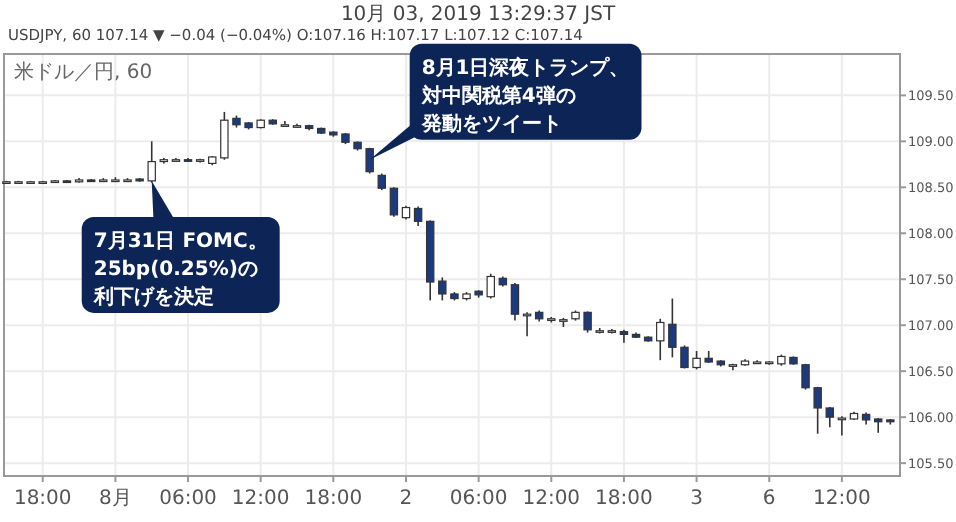  What do you see at coordinates (696, 499) in the screenshot?
I see `x-tick-label: 3` at bounding box center [696, 499].